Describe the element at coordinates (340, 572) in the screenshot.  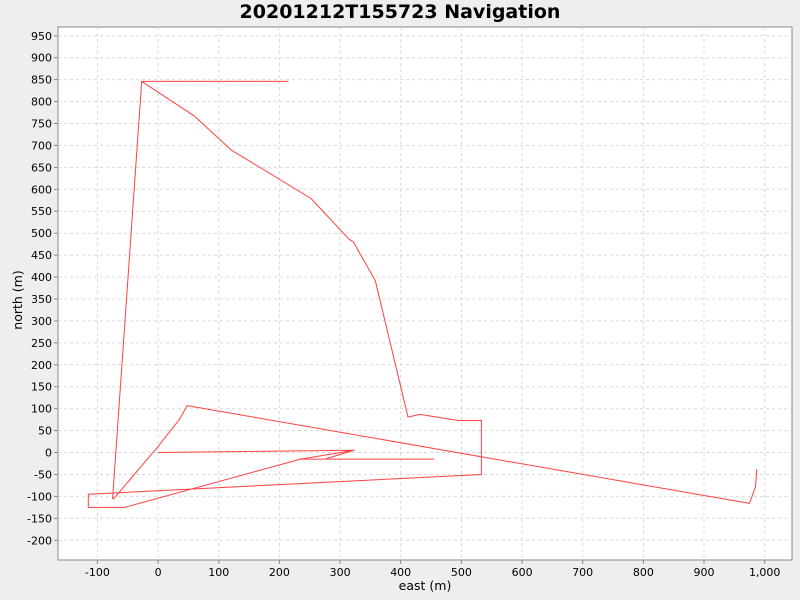
I see `x-tick-label: 300` at that location.